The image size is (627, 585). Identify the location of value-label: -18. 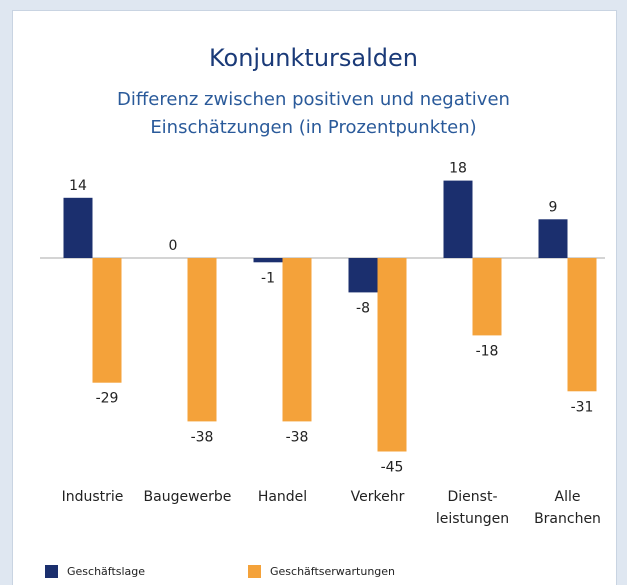
(487, 351).